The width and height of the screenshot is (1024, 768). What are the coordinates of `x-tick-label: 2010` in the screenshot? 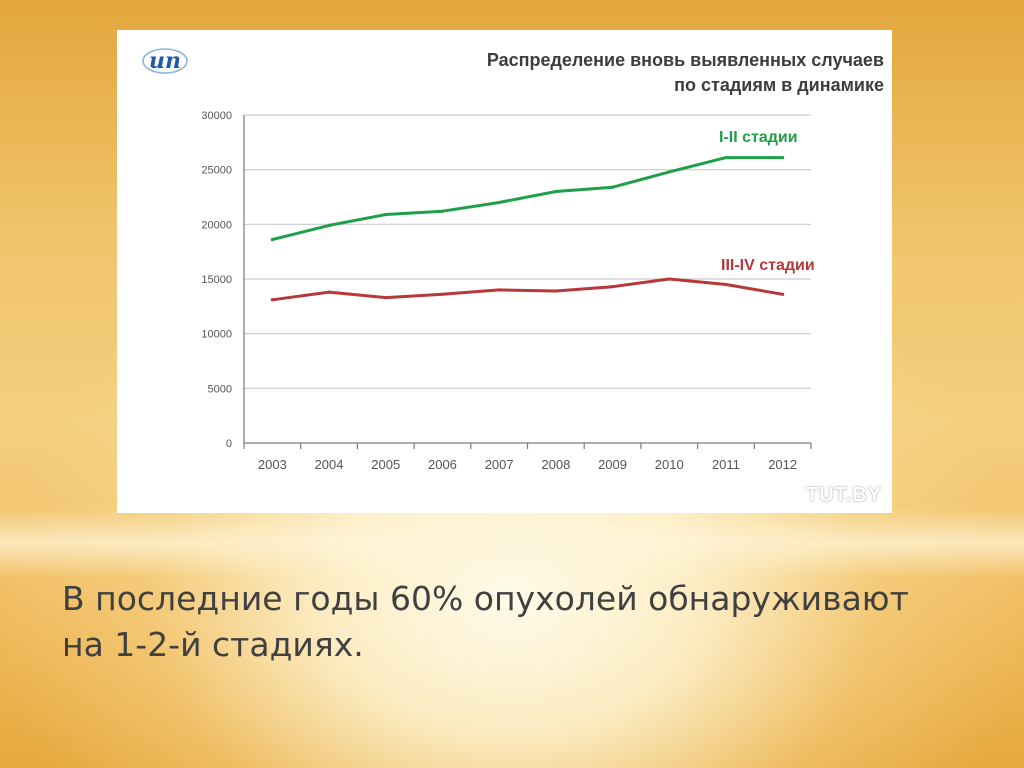 It's located at (669, 464).